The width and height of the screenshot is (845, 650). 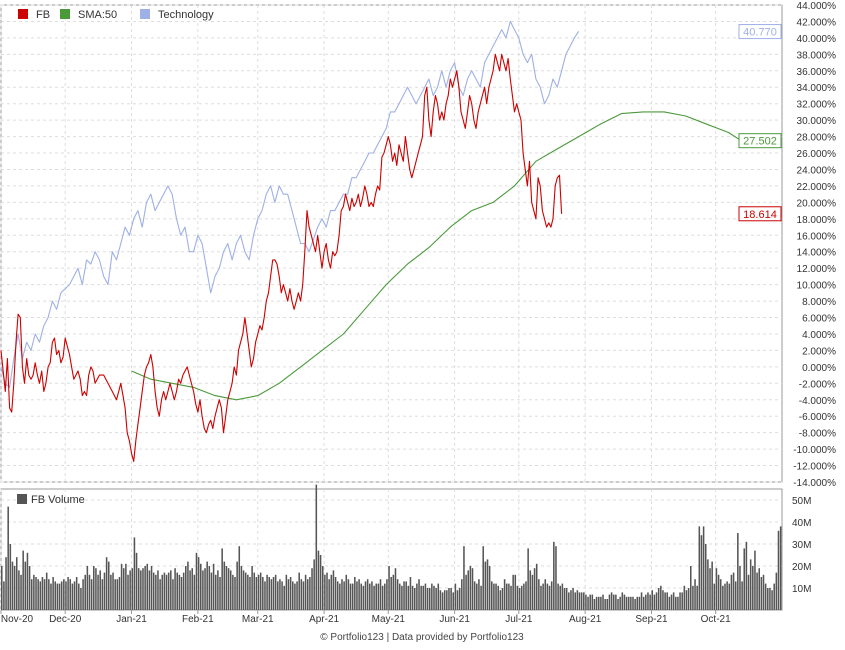 What do you see at coordinates (817, 72) in the screenshot?
I see `price-y-tick-label: 36.000%` at bounding box center [817, 72].